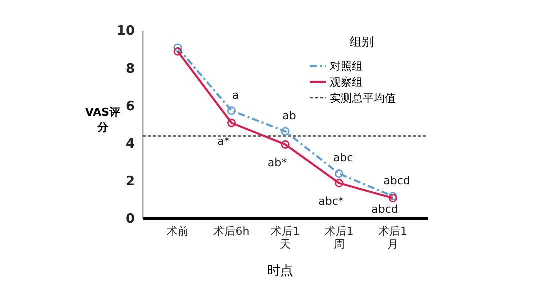 Image resolution: width=554 pixels, height=291 pixels. Describe the element at coordinates (232, 231) in the screenshot. I see `x-tick-label: 术后6h` at that location.